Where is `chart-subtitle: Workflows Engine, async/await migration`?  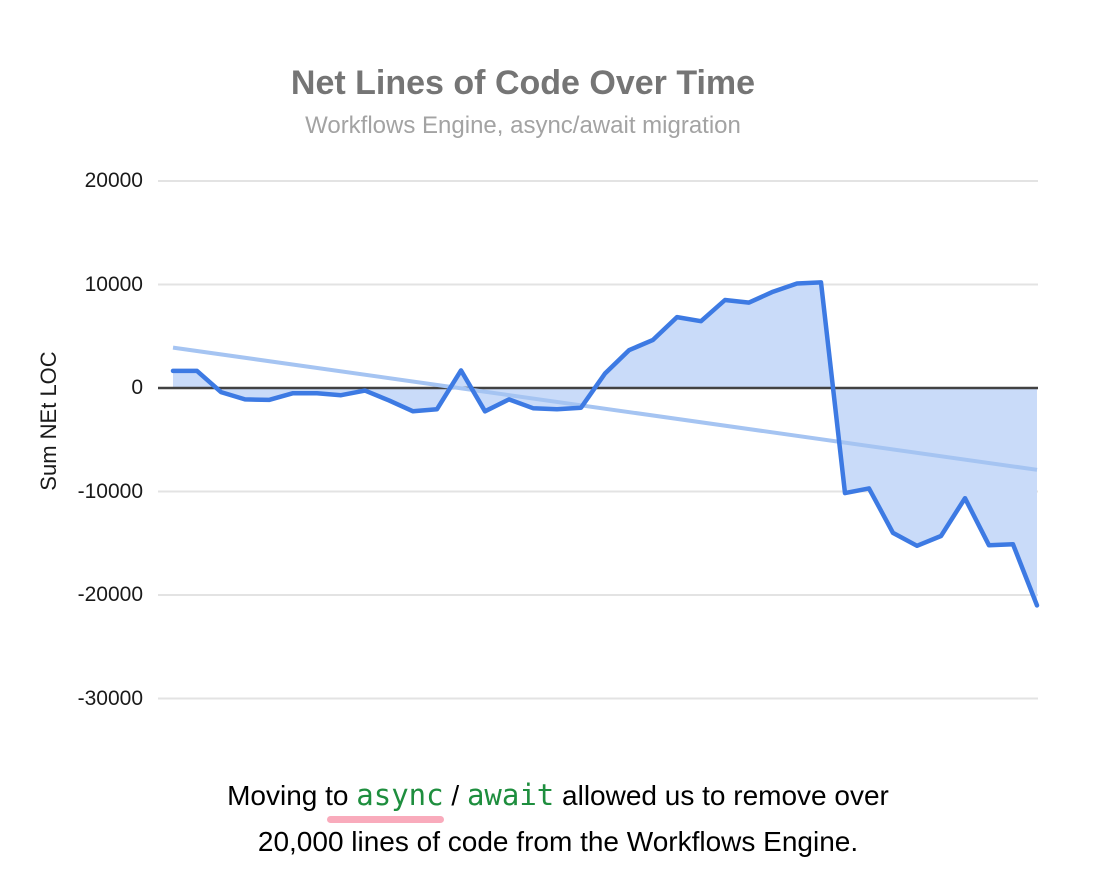
chart-subtitle: Workflows Engine, async/await migration is located at coordinates (523, 125).